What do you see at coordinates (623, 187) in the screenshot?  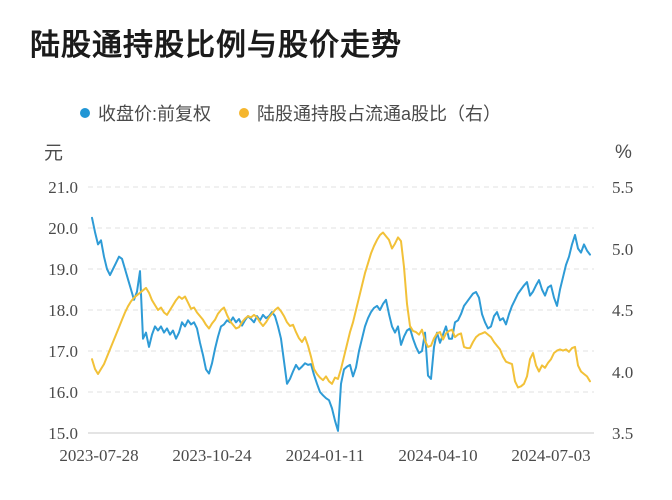 I see `right-axis-tick: 5.5` at bounding box center [623, 187].